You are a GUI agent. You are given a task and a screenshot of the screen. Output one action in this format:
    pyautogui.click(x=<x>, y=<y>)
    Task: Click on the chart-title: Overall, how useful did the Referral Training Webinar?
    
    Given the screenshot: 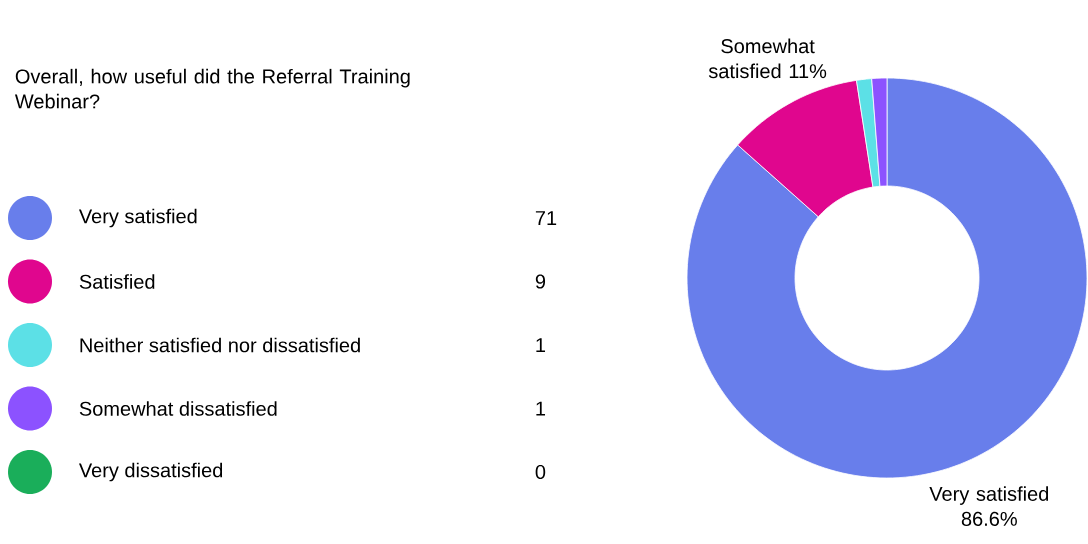 What is the action you would take?
    pyautogui.click(x=212, y=88)
    